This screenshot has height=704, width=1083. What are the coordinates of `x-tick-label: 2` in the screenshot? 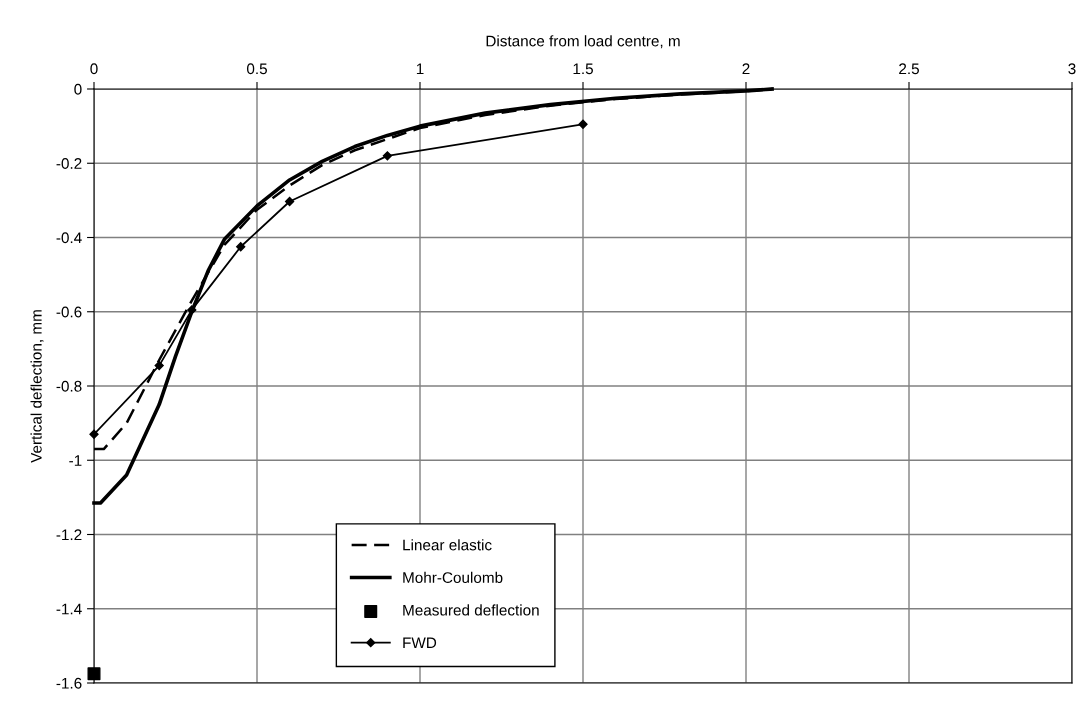 It's located at (746, 69).